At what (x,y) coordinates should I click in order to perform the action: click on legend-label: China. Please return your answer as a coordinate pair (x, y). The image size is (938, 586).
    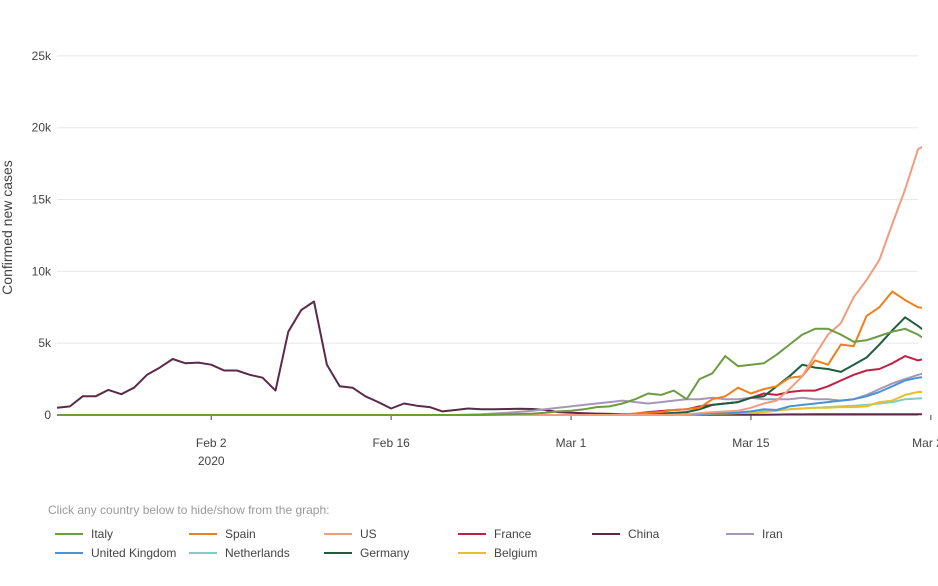
    Looking at the image, I should click on (644, 534).